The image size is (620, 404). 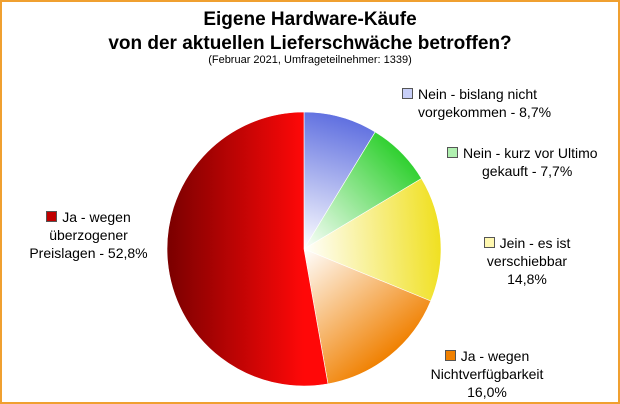 I want to click on slice-label-4-line2: überzogener, so click(x=88, y=235).